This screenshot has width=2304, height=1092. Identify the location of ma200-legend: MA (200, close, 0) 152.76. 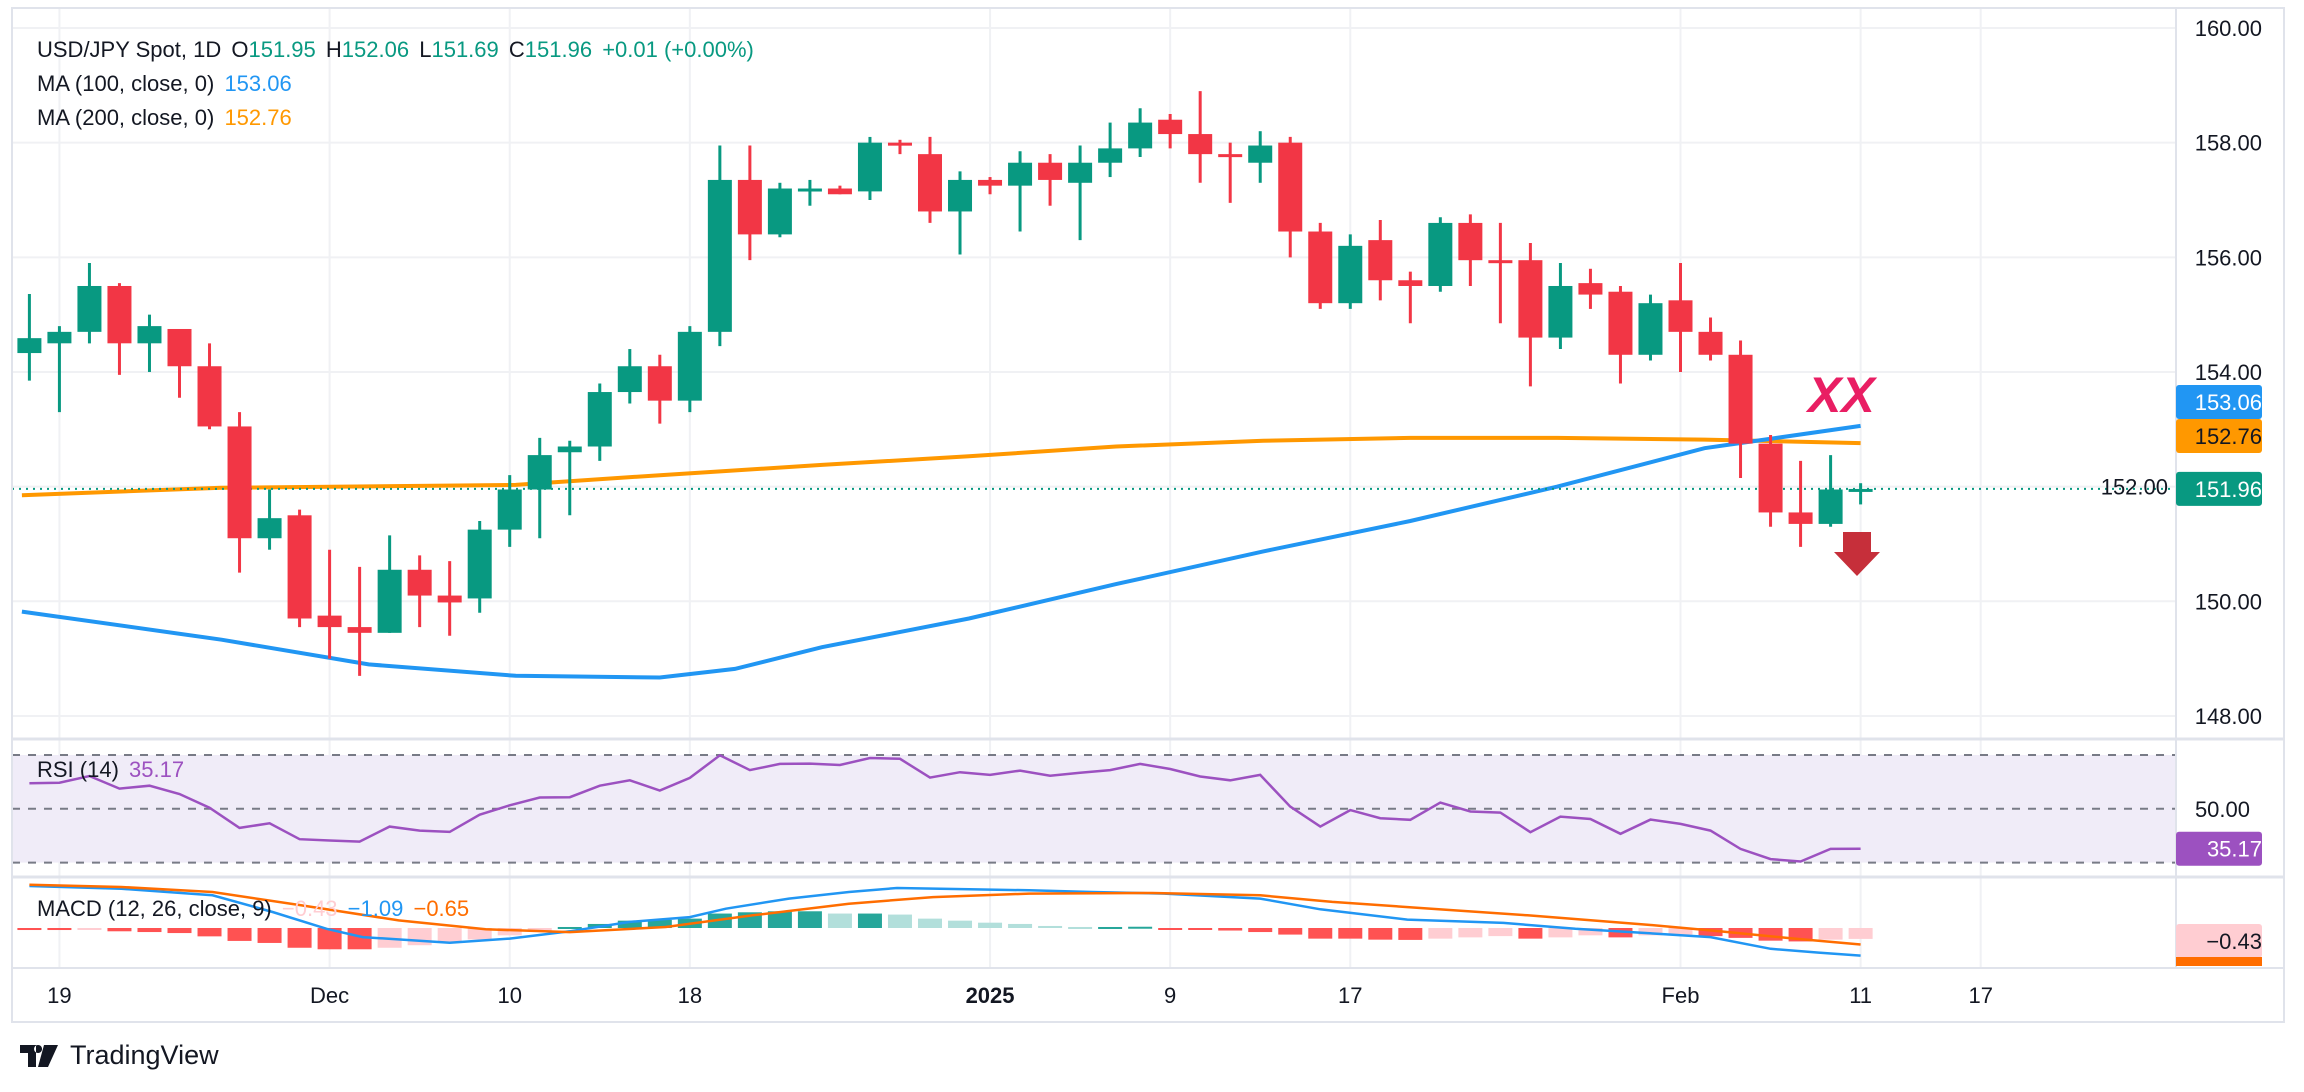
(166, 118).